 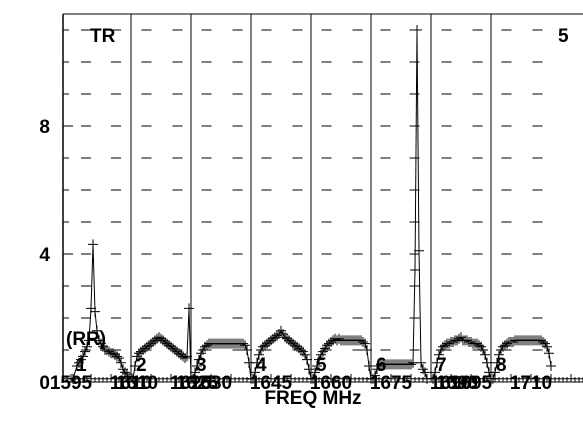 What do you see at coordinates (103, 36) in the screenshot?
I see `corner-label-left: TR` at bounding box center [103, 36].